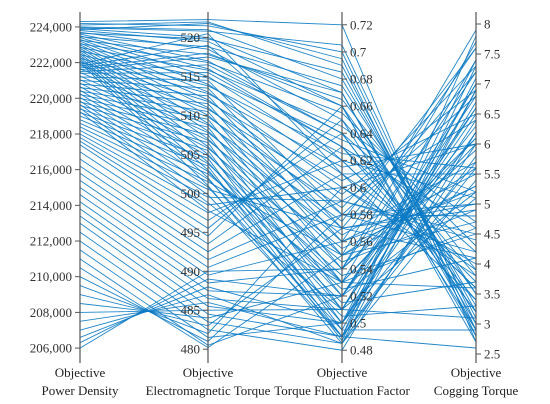  Describe the element at coordinates (191, 349) in the screenshot. I see `tick-label-electromagnetic_torque-0: 480` at that location.